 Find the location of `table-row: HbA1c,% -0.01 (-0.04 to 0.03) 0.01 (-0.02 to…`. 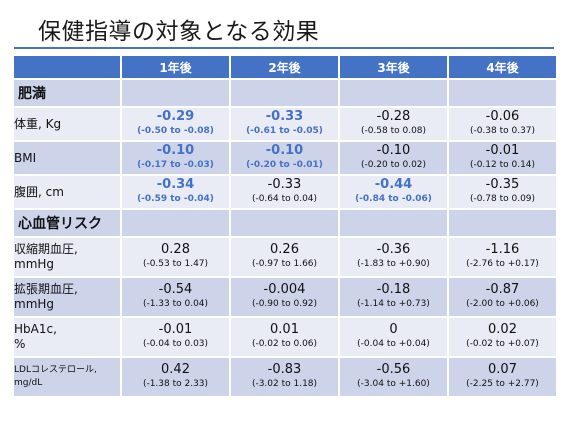

table-row: HbA1c,% -0.01 (-0.04 to 0.03) 0.01 (-0.02 to… is located at coordinates (285, 337).